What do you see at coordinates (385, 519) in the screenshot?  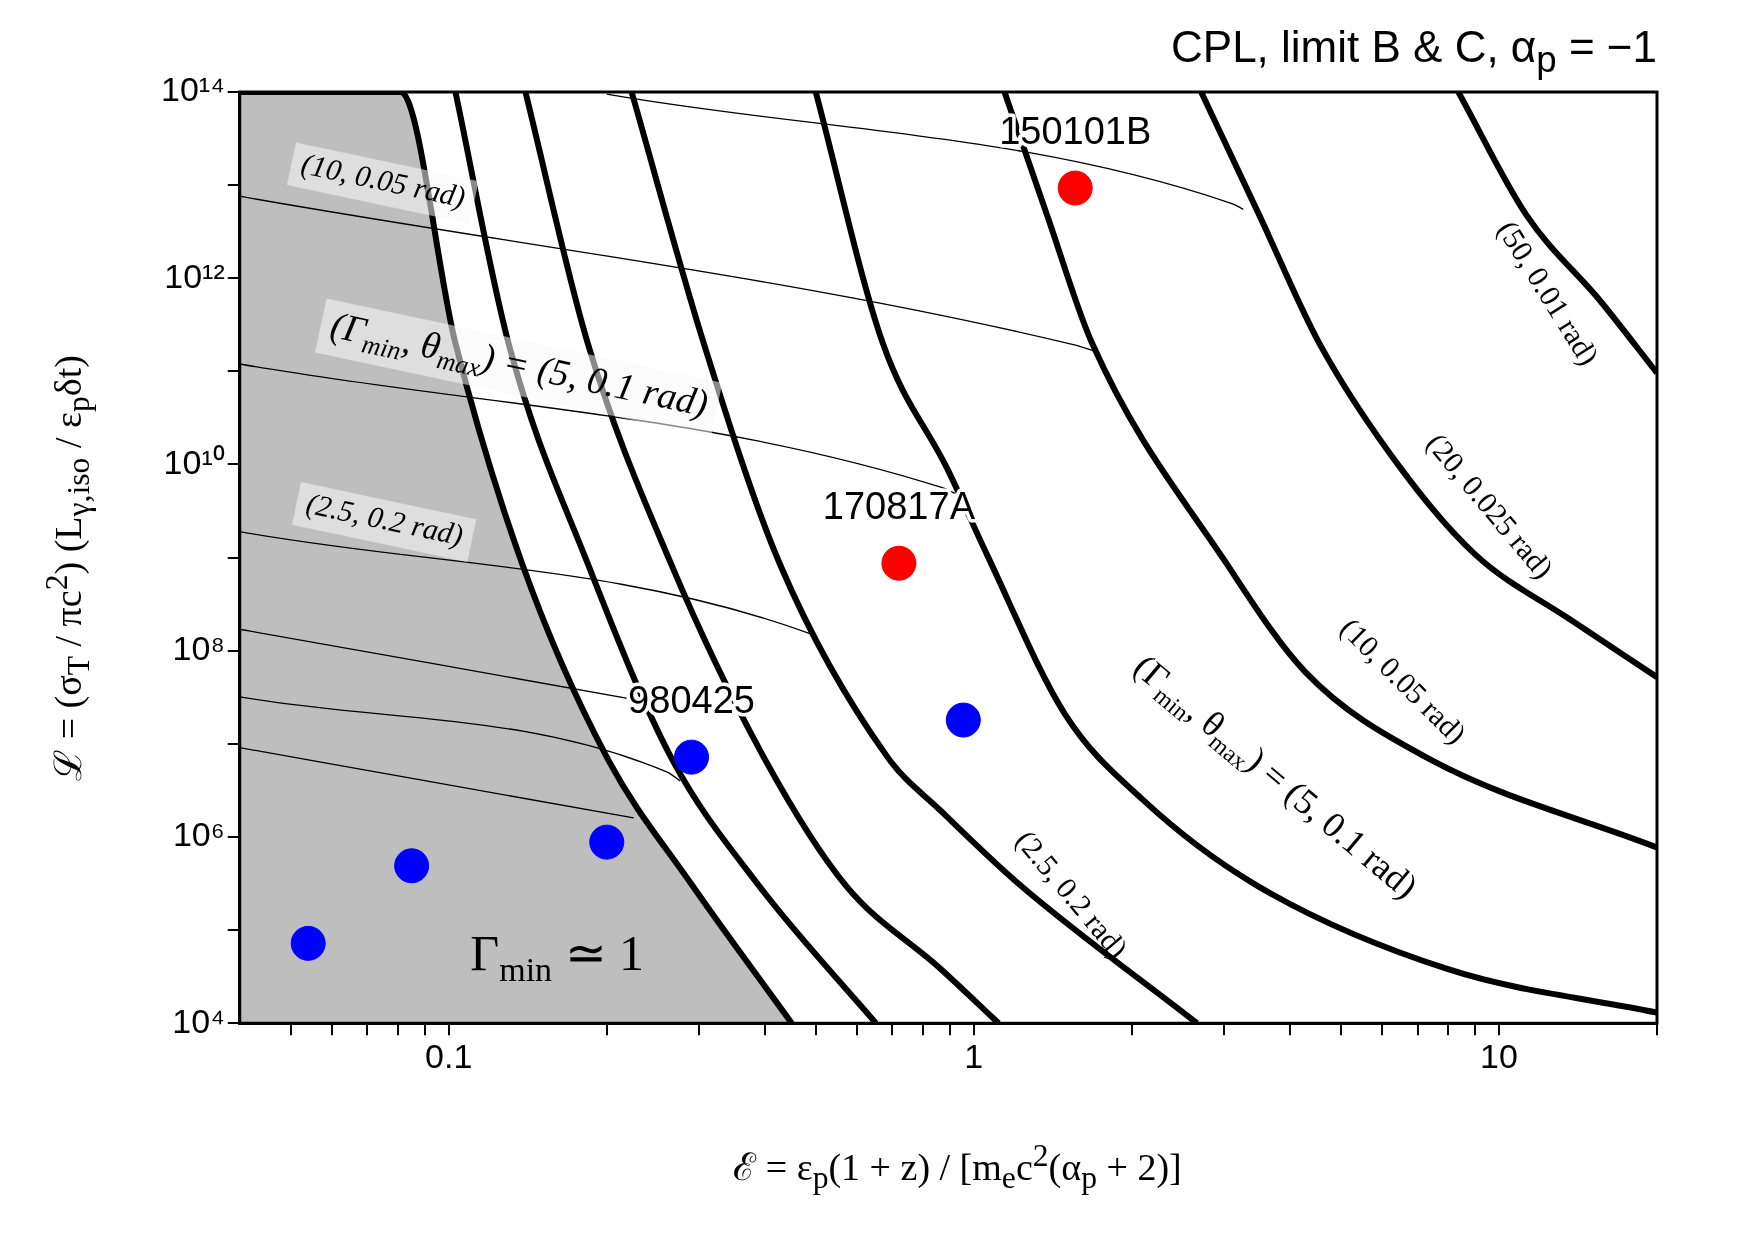 I see `annotation: (2.5, 0.2 rad)` at bounding box center [385, 519].